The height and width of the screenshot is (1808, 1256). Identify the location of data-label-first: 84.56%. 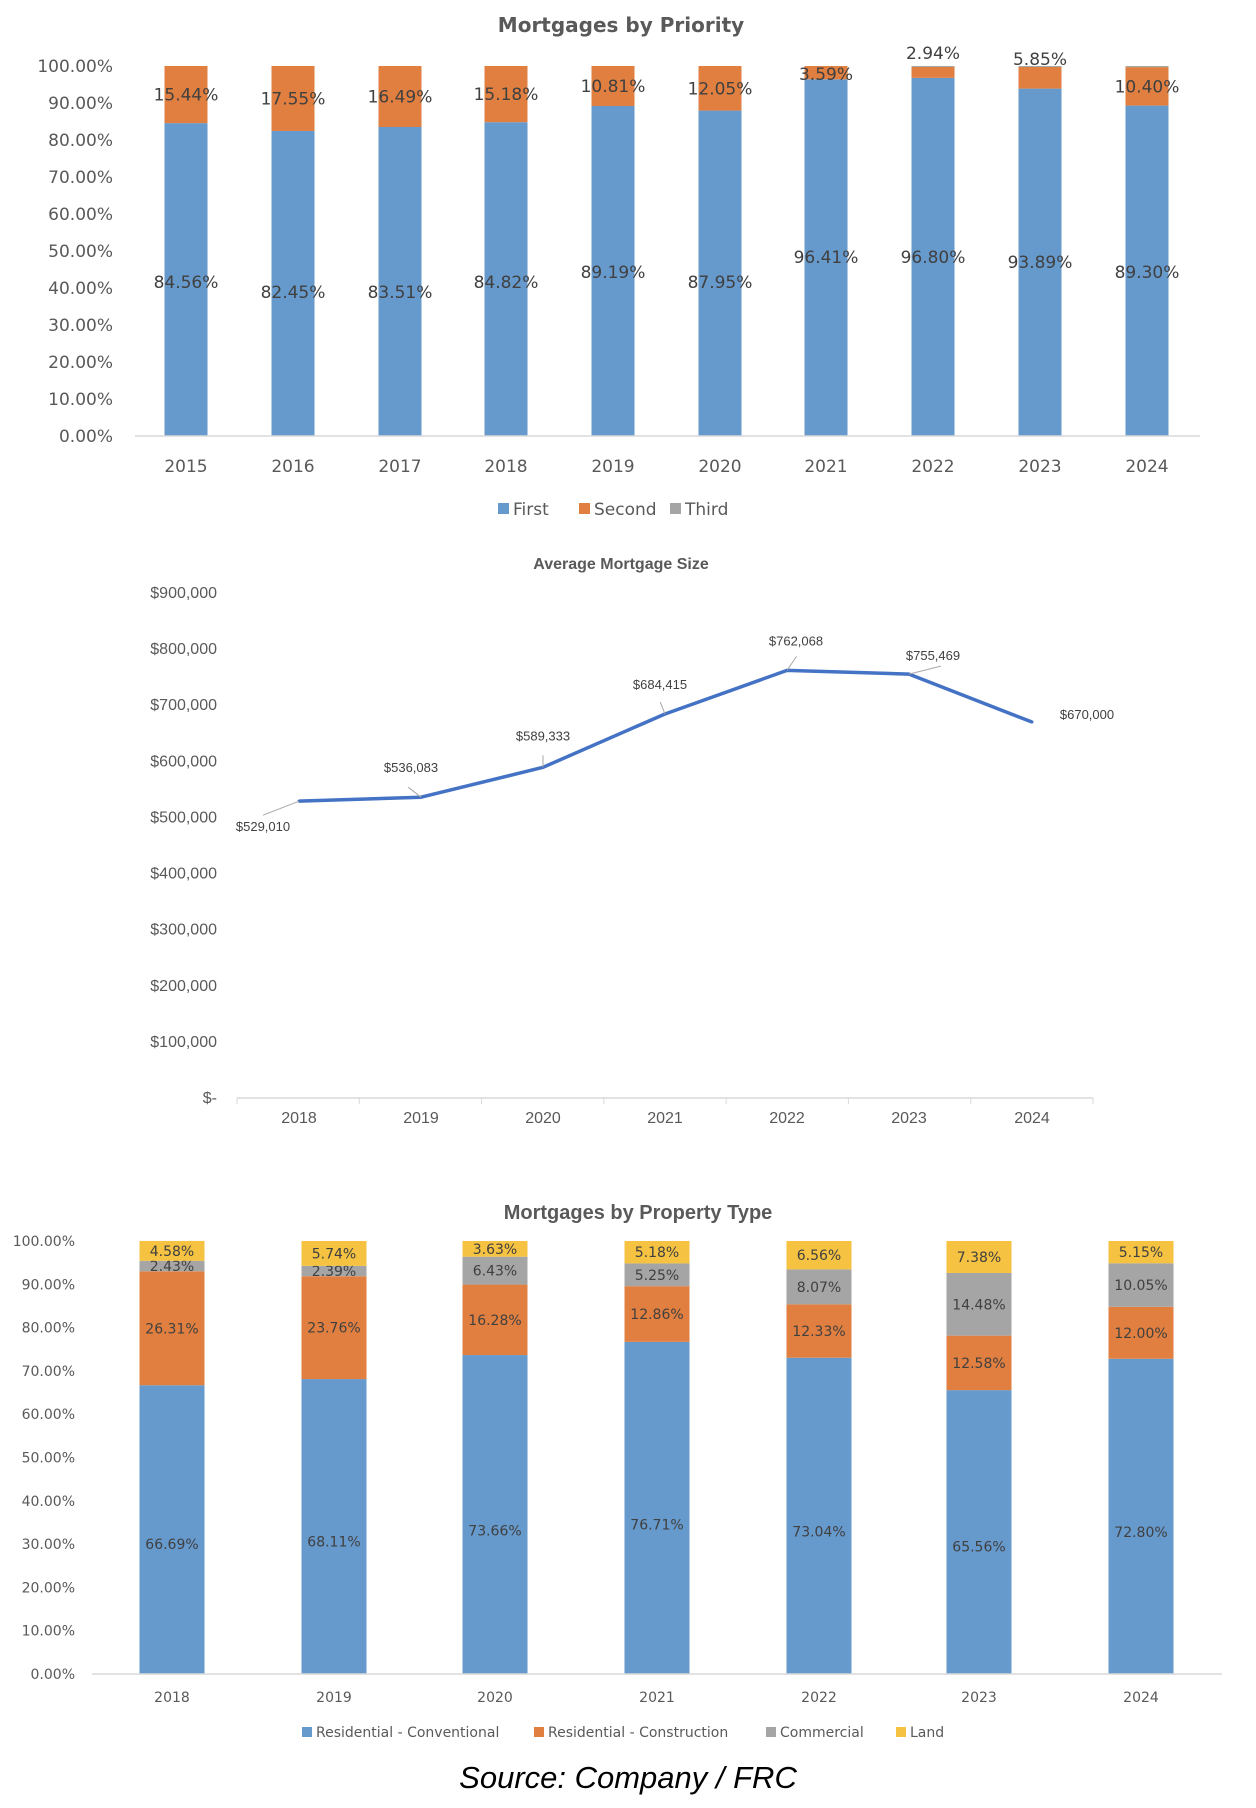
(186, 283).